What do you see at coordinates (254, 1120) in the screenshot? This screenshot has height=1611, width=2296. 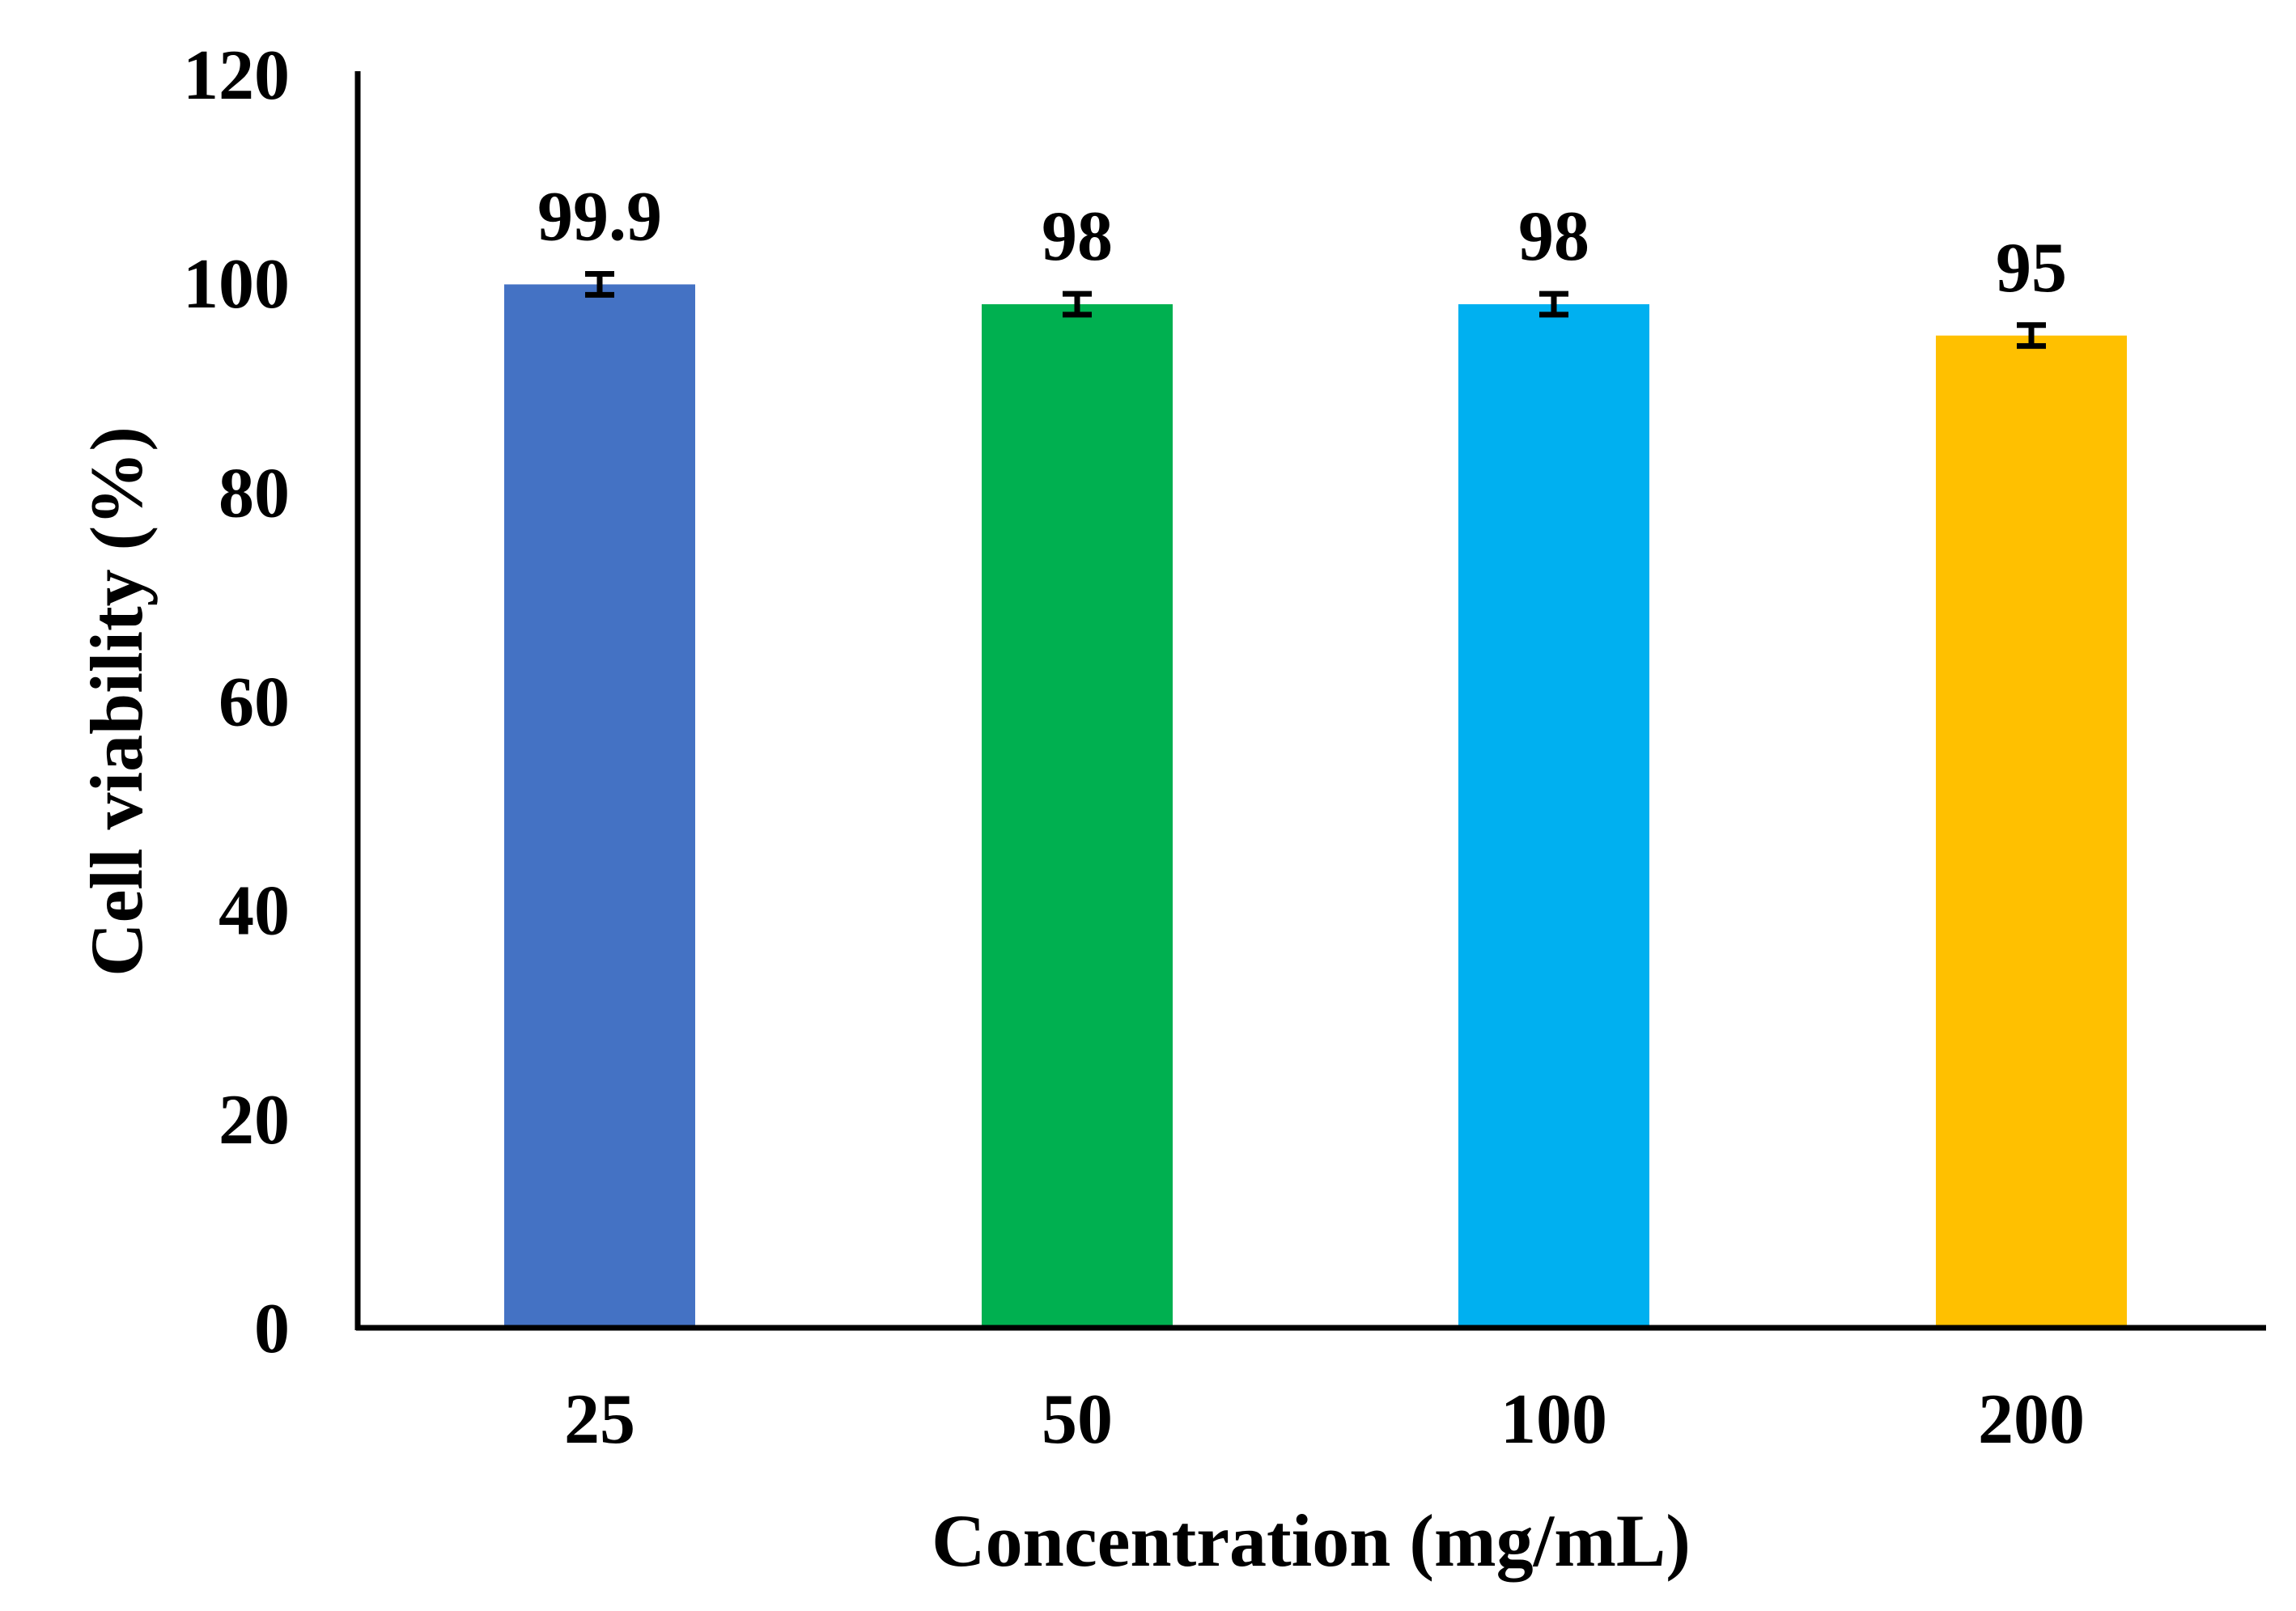 I see `y-tick-label: 20` at bounding box center [254, 1120].